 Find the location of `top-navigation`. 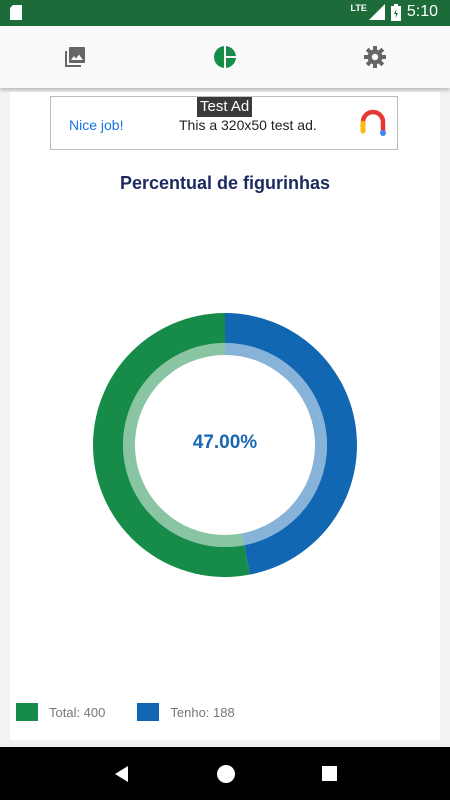

top-navigation is located at coordinates (225, 57).